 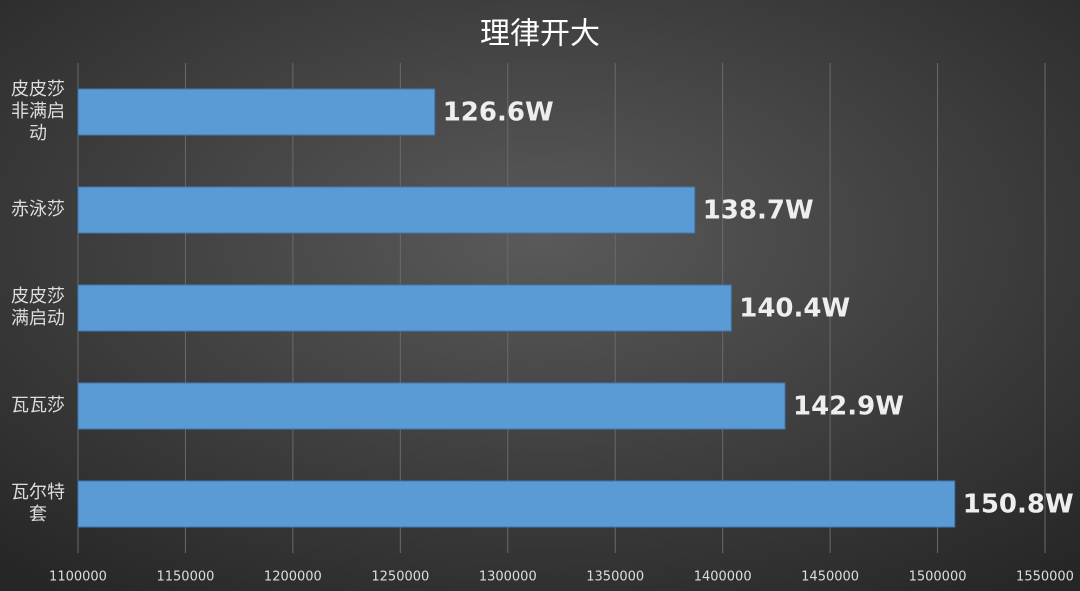 I want to click on y-tick-label: 皮皮莎非满启动, so click(x=38, y=111).